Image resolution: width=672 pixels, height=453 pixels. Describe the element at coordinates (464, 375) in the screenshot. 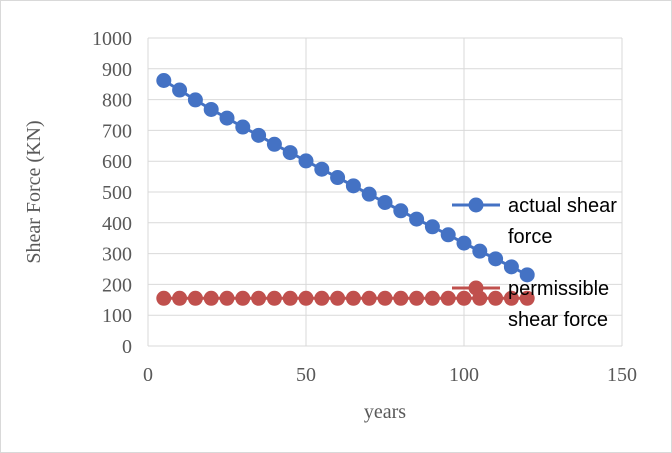

I see `x-tick-label: 100` at that location.